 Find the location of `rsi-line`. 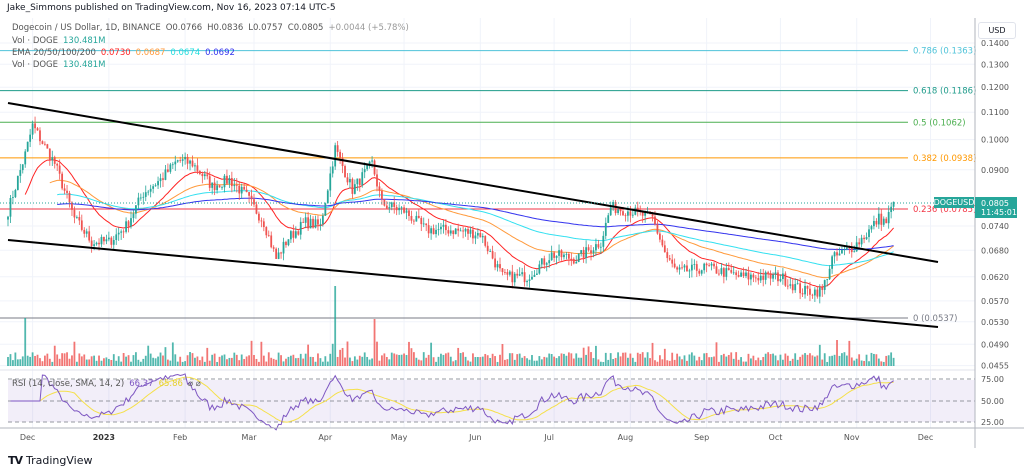

rsi-line is located at coordinates (452, 402).